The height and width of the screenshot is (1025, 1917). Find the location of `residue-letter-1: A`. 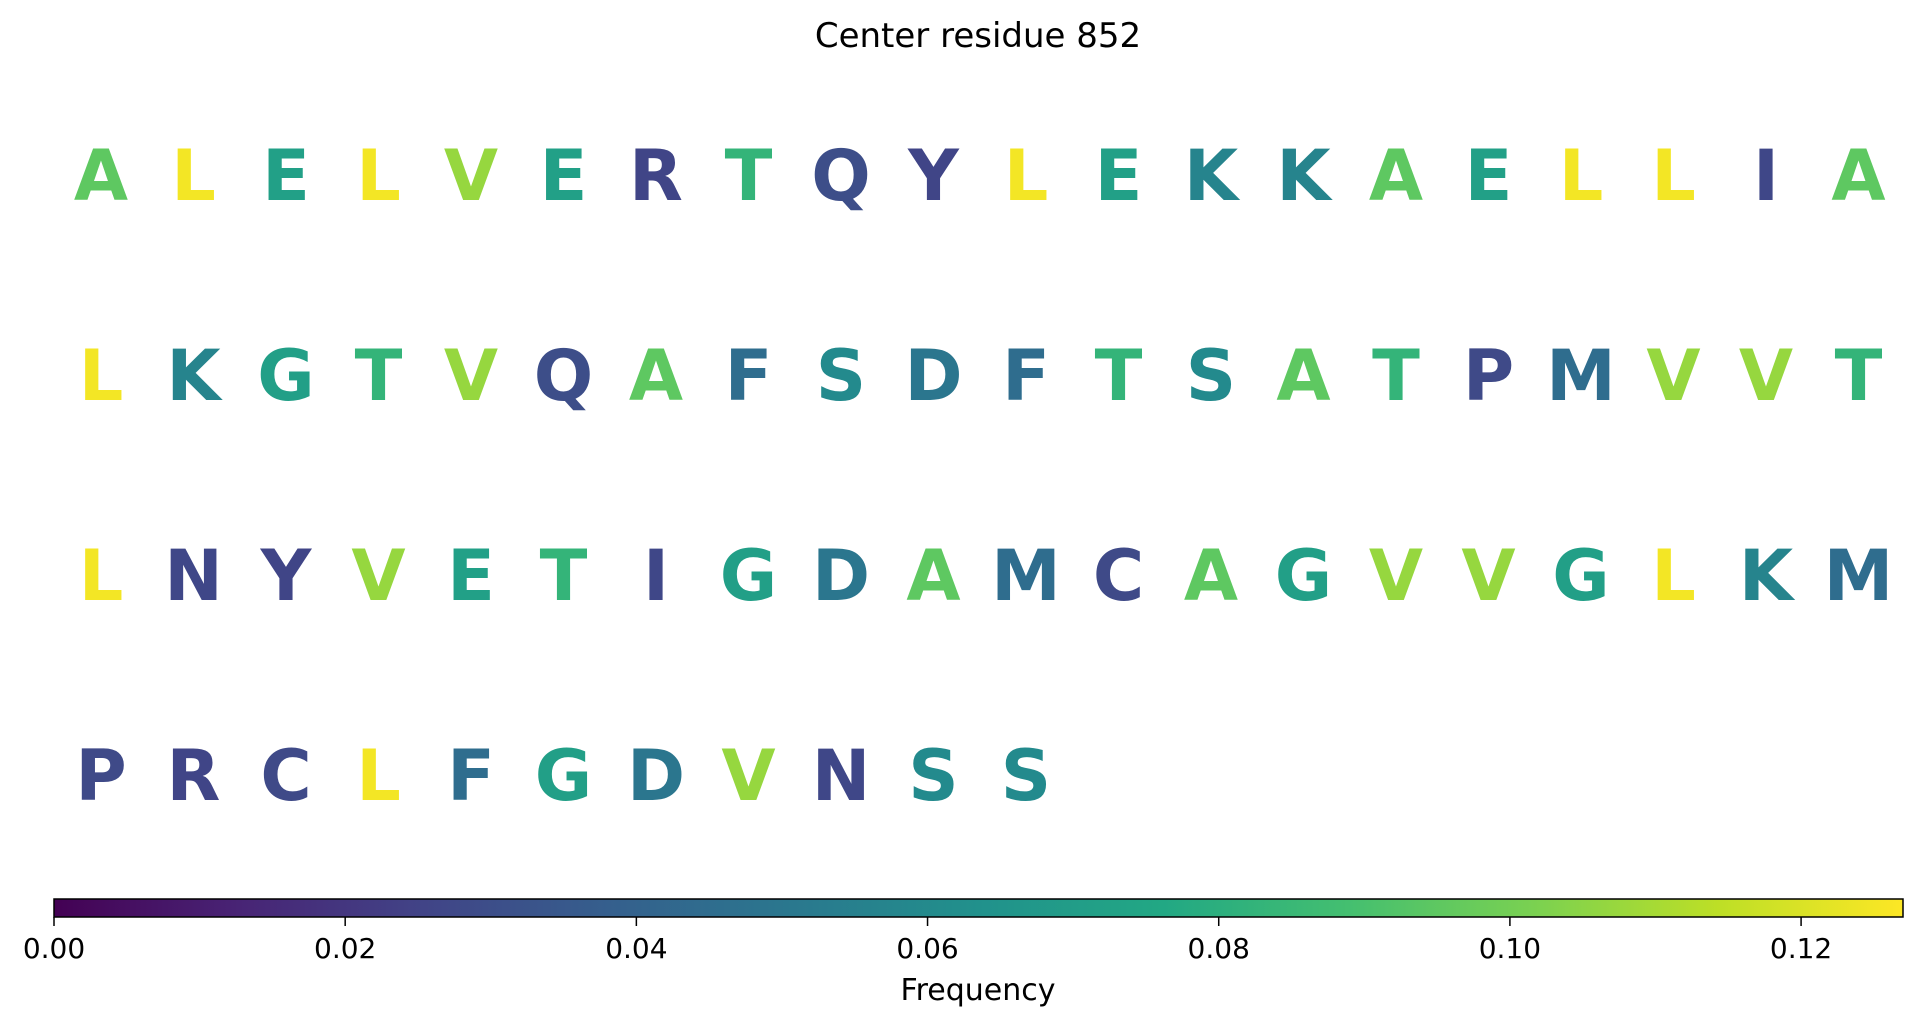

residue-letter-1: A is located at coordinates (101, 176).